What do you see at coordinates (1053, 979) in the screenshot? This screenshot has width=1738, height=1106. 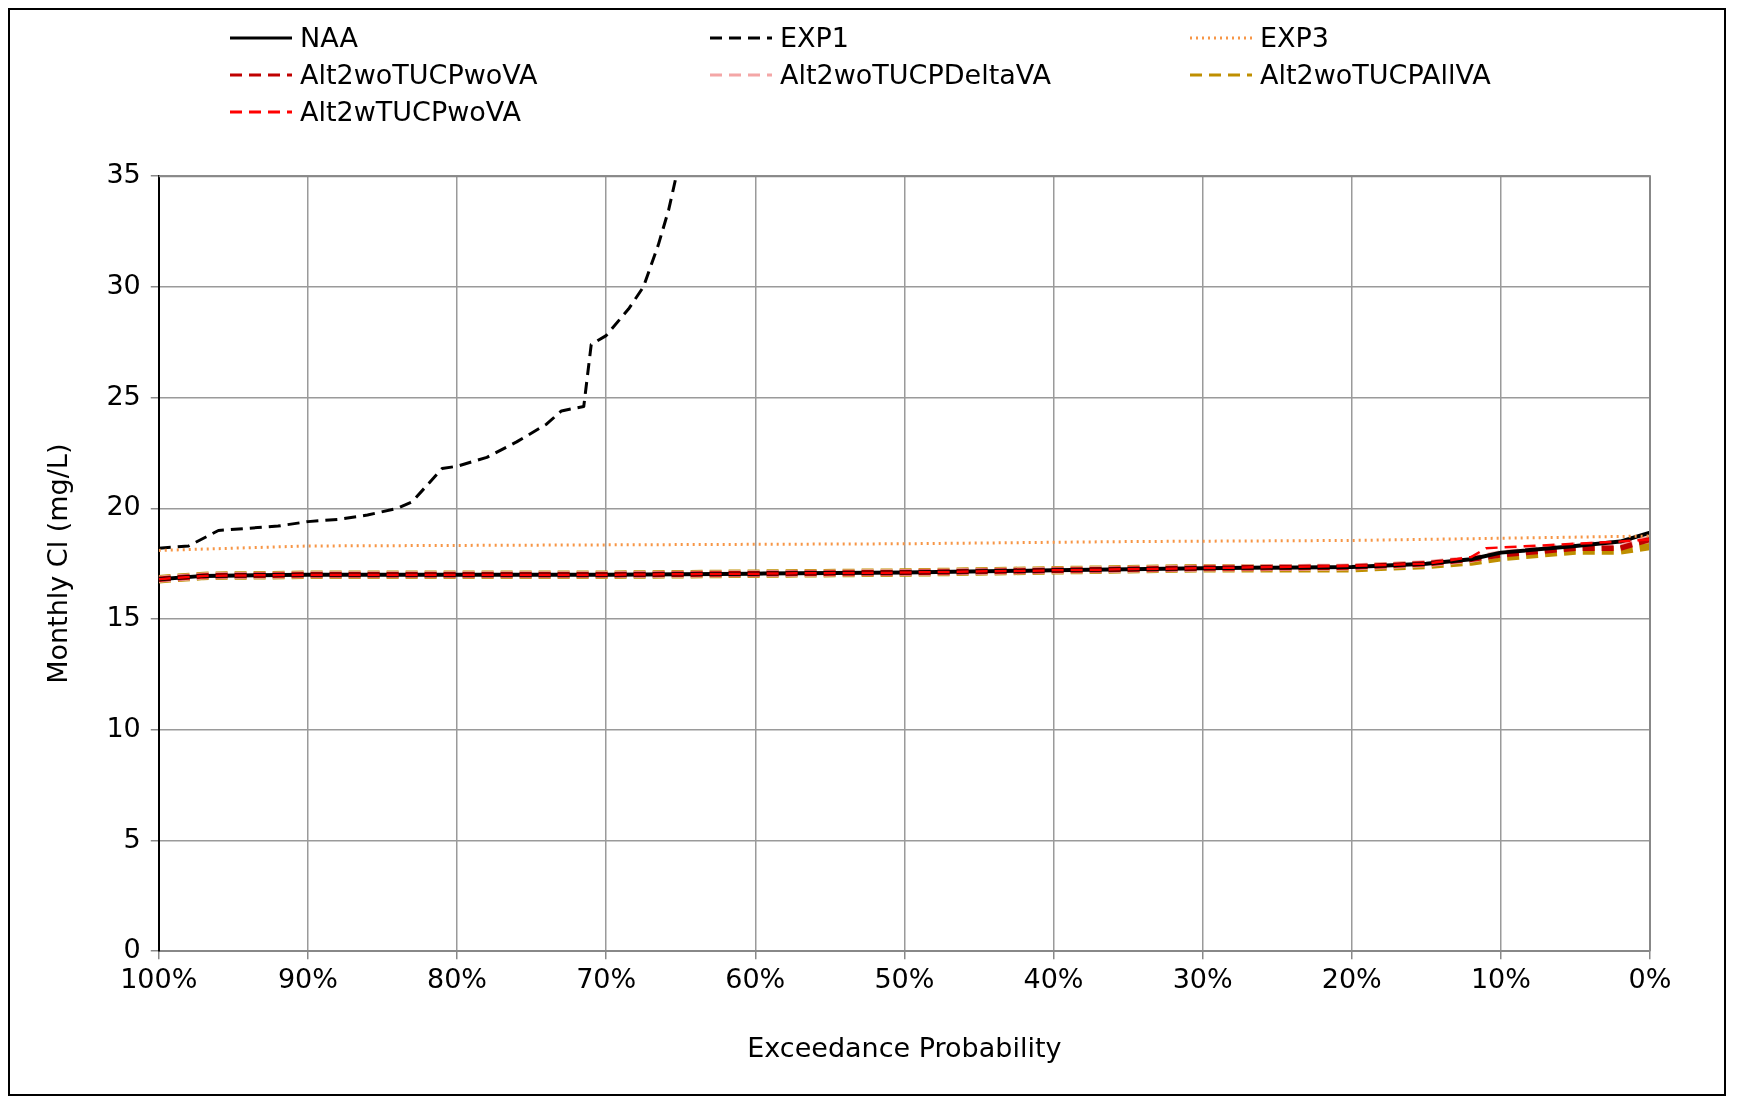 I see `x-tick-label: 40%` at bounding box center [1053, 979].